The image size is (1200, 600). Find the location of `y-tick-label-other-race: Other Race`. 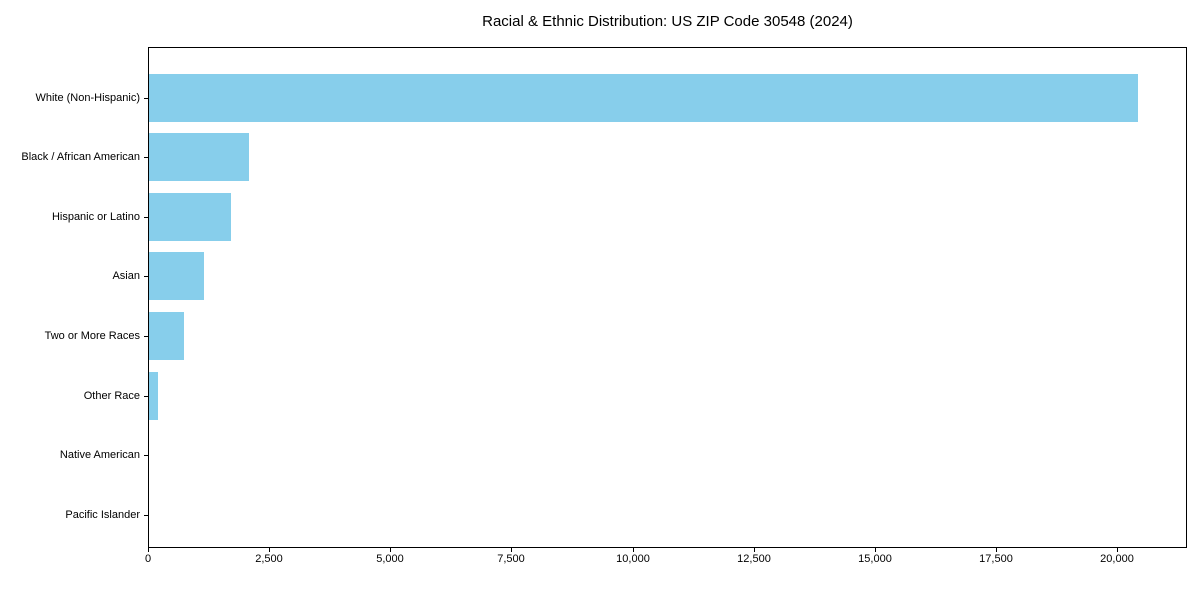

y-tick-label-other-race: Other Race is located at coordinates (111, 396).